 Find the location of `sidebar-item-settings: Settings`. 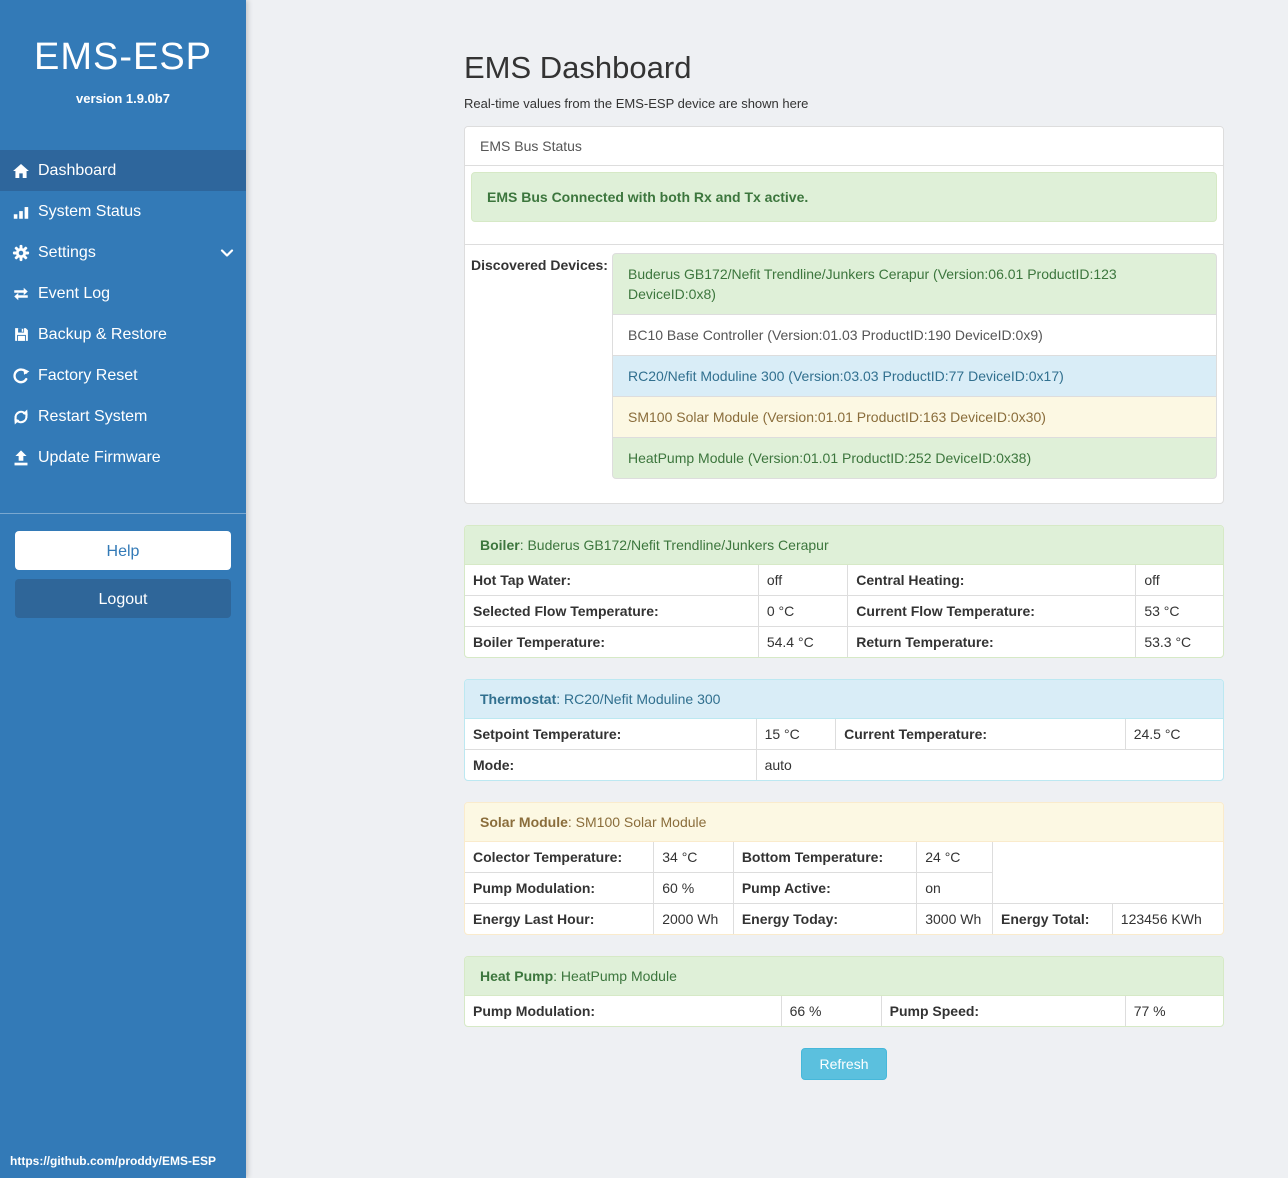

sidebar-item-settings: Settings is located at coordinates (123, 252).